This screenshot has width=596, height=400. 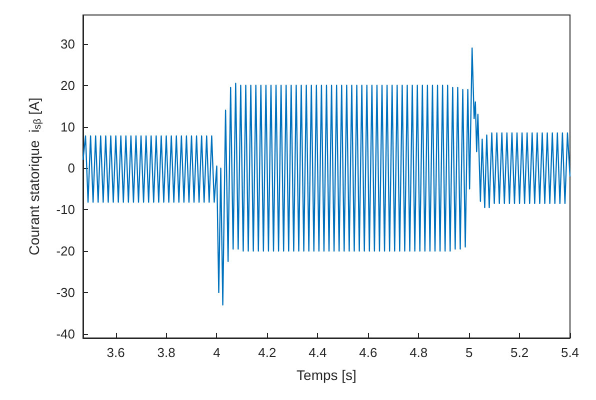 I want to click on y-tick-label: -40, so click(x=65, y=334).